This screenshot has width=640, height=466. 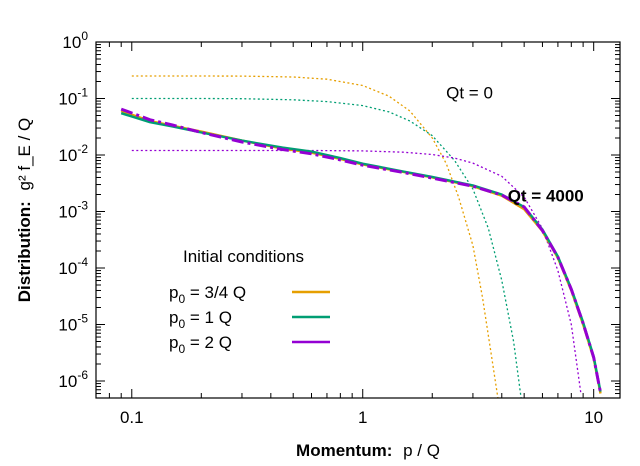 What do you see at coordinates (515, 144) in the screenshot?
I see `annotations-layer: Qt = 0 Qt = 4000` at bounding box center [515, 144].